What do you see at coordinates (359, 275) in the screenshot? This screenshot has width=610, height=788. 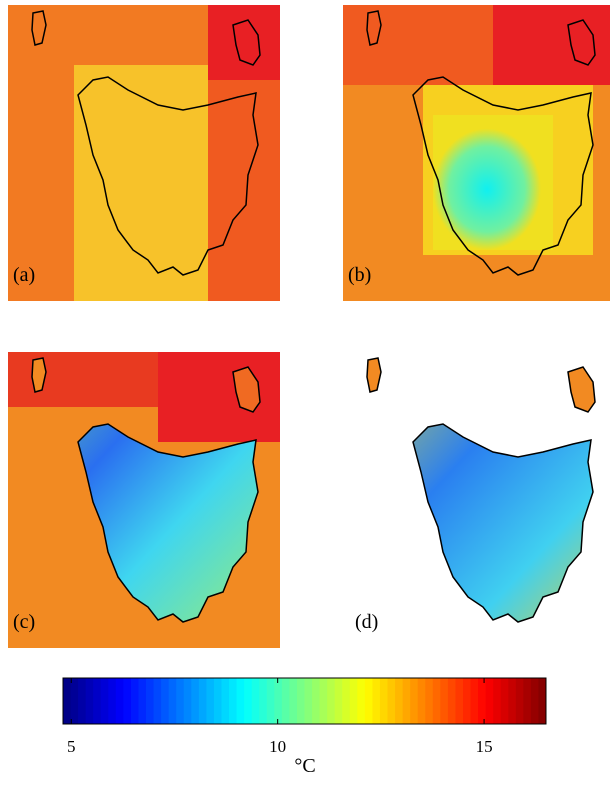 I see `panel-label: (b)` at bounding box center [359, 275].